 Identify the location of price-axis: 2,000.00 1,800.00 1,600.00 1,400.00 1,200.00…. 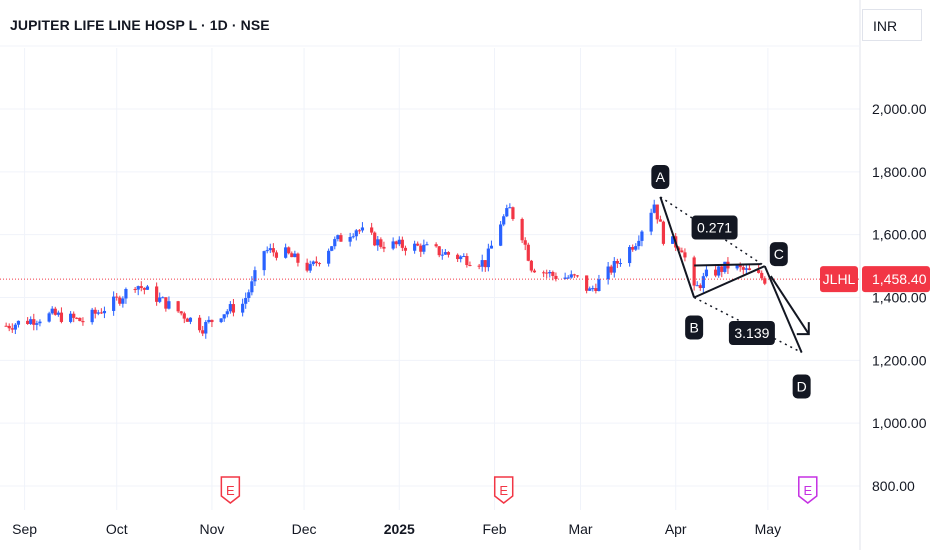
(899, 297).